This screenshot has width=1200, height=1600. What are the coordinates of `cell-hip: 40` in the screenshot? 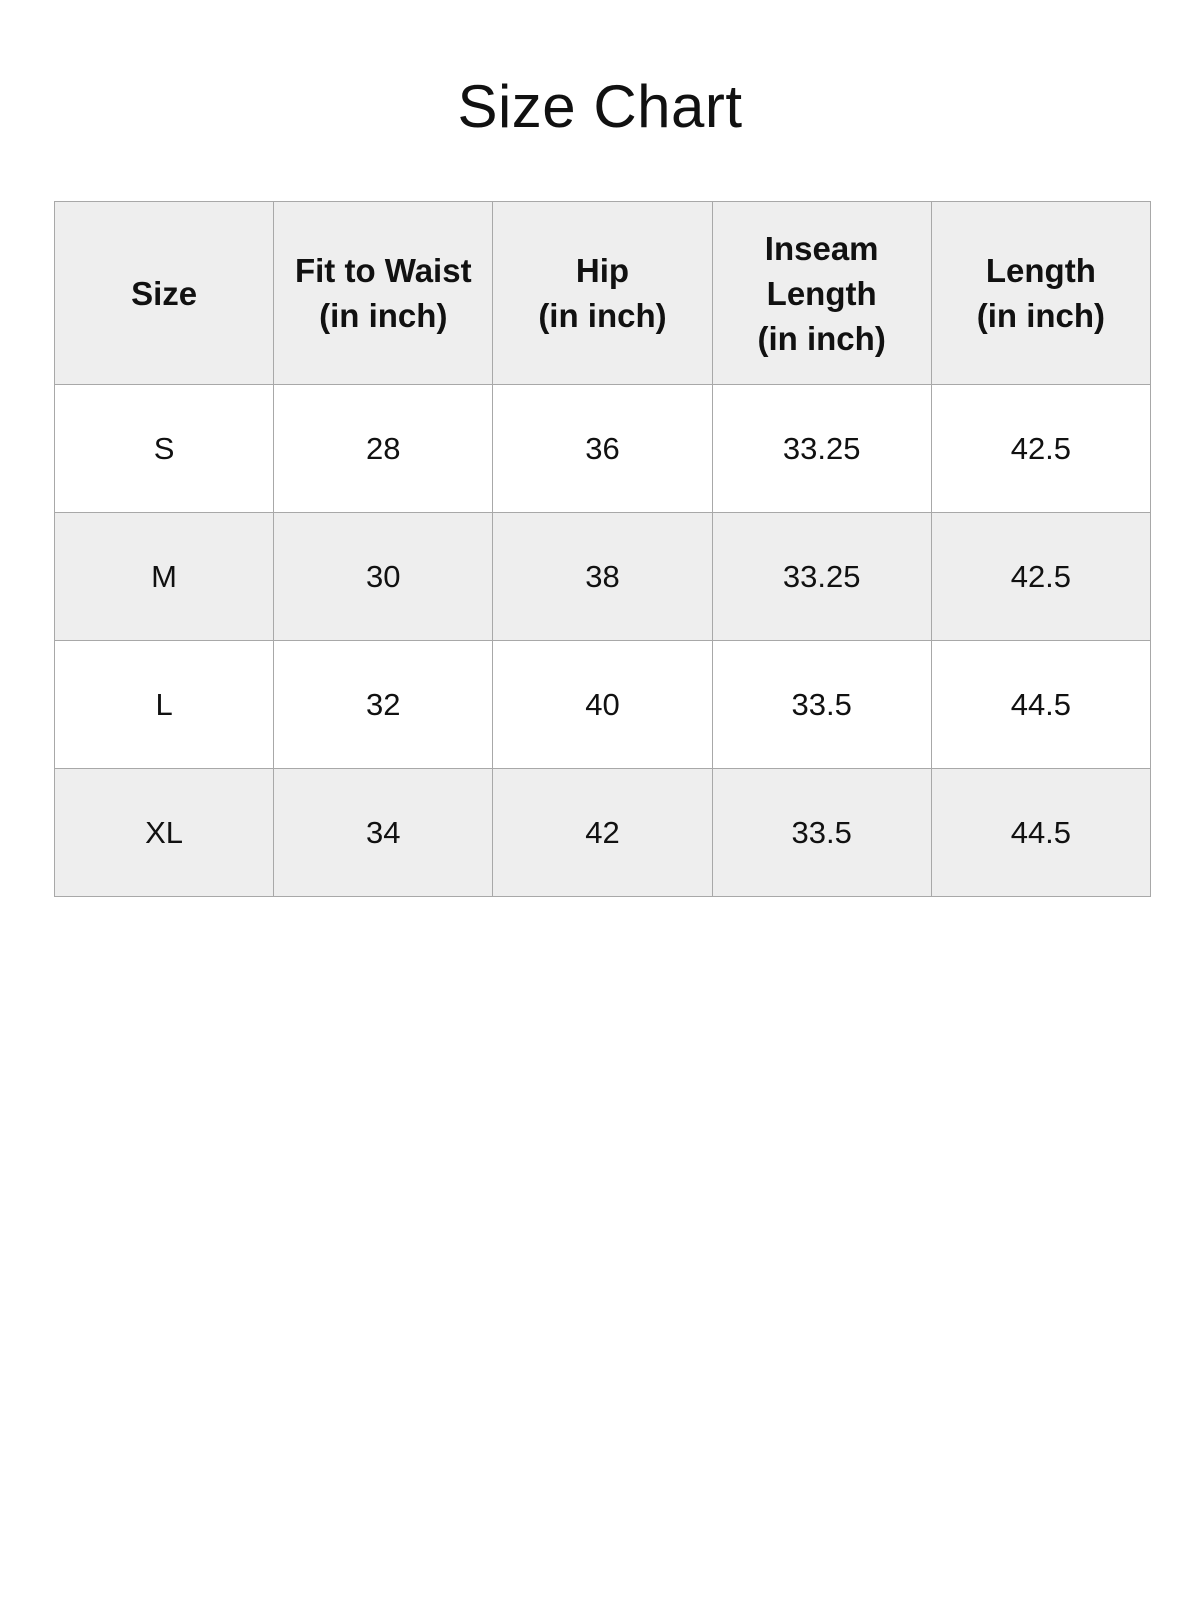 It's located at (602, 704).